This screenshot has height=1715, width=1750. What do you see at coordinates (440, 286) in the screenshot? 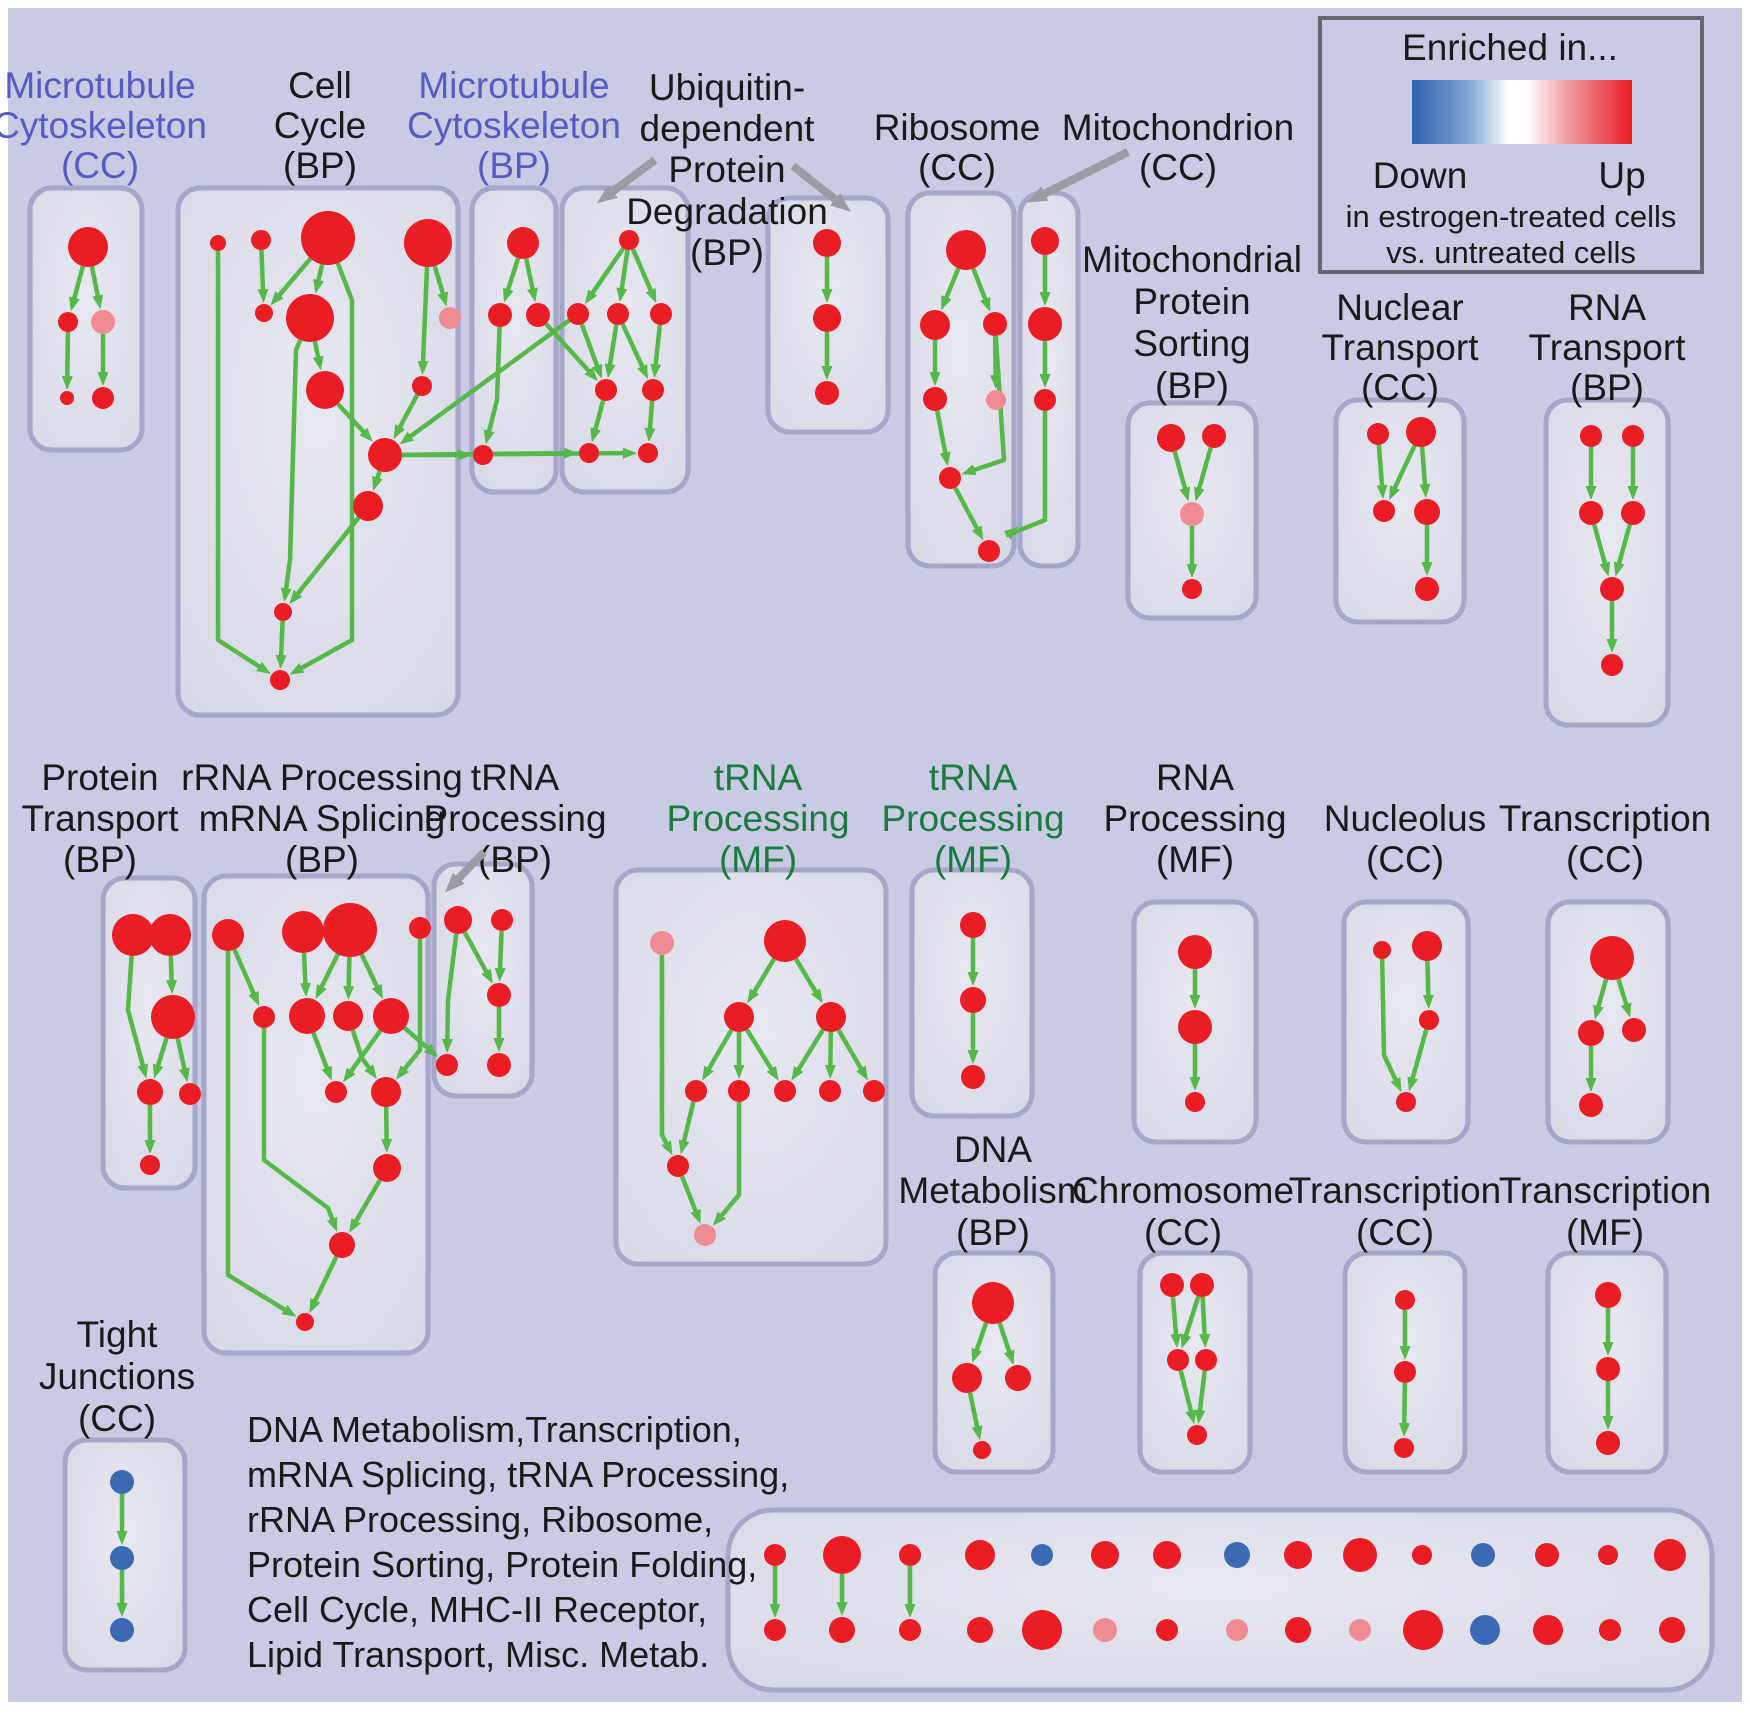
I see `edge-cc4-cc7` at bounding box center [440, 286].